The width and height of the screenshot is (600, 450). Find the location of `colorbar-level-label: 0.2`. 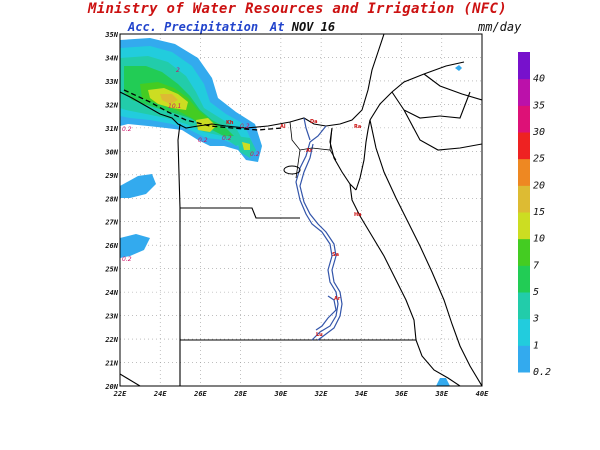

colorbar-level-label: 0.2 is located at coordinates (542, 372).